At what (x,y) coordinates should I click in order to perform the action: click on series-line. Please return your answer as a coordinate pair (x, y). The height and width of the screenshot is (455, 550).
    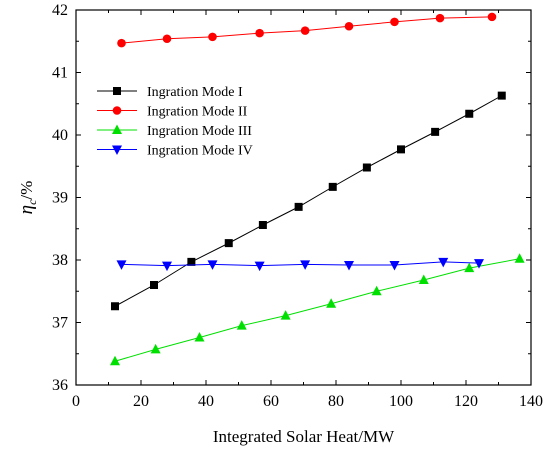
    Looking at the image, I should click on (300, 264).